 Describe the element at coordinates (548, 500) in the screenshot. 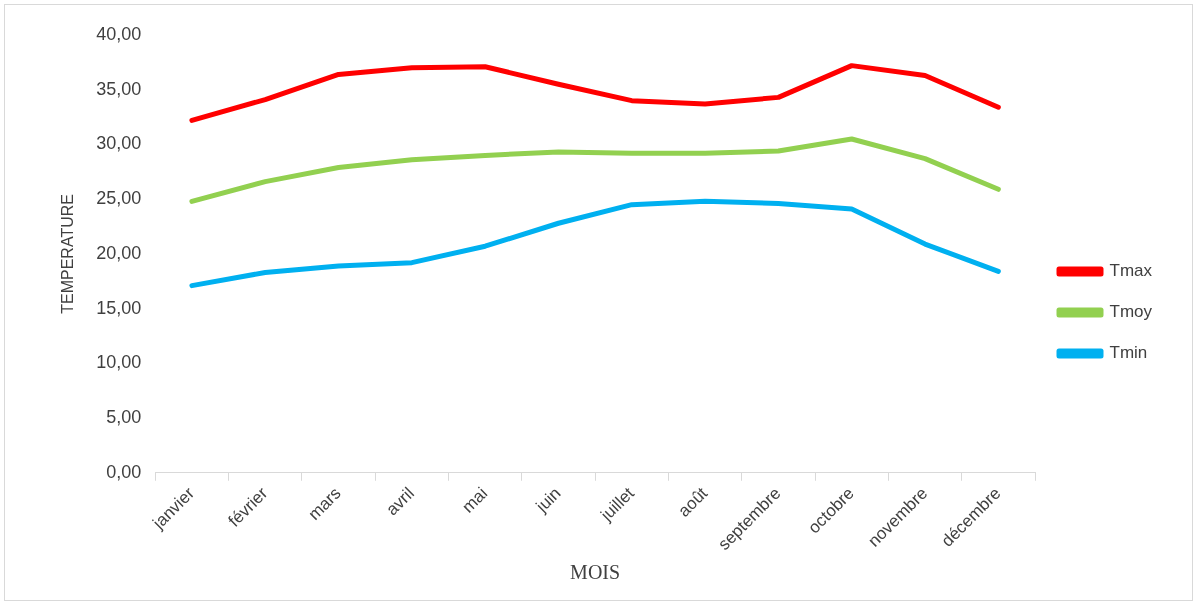

I see `x-tick-label: juin` at that location.